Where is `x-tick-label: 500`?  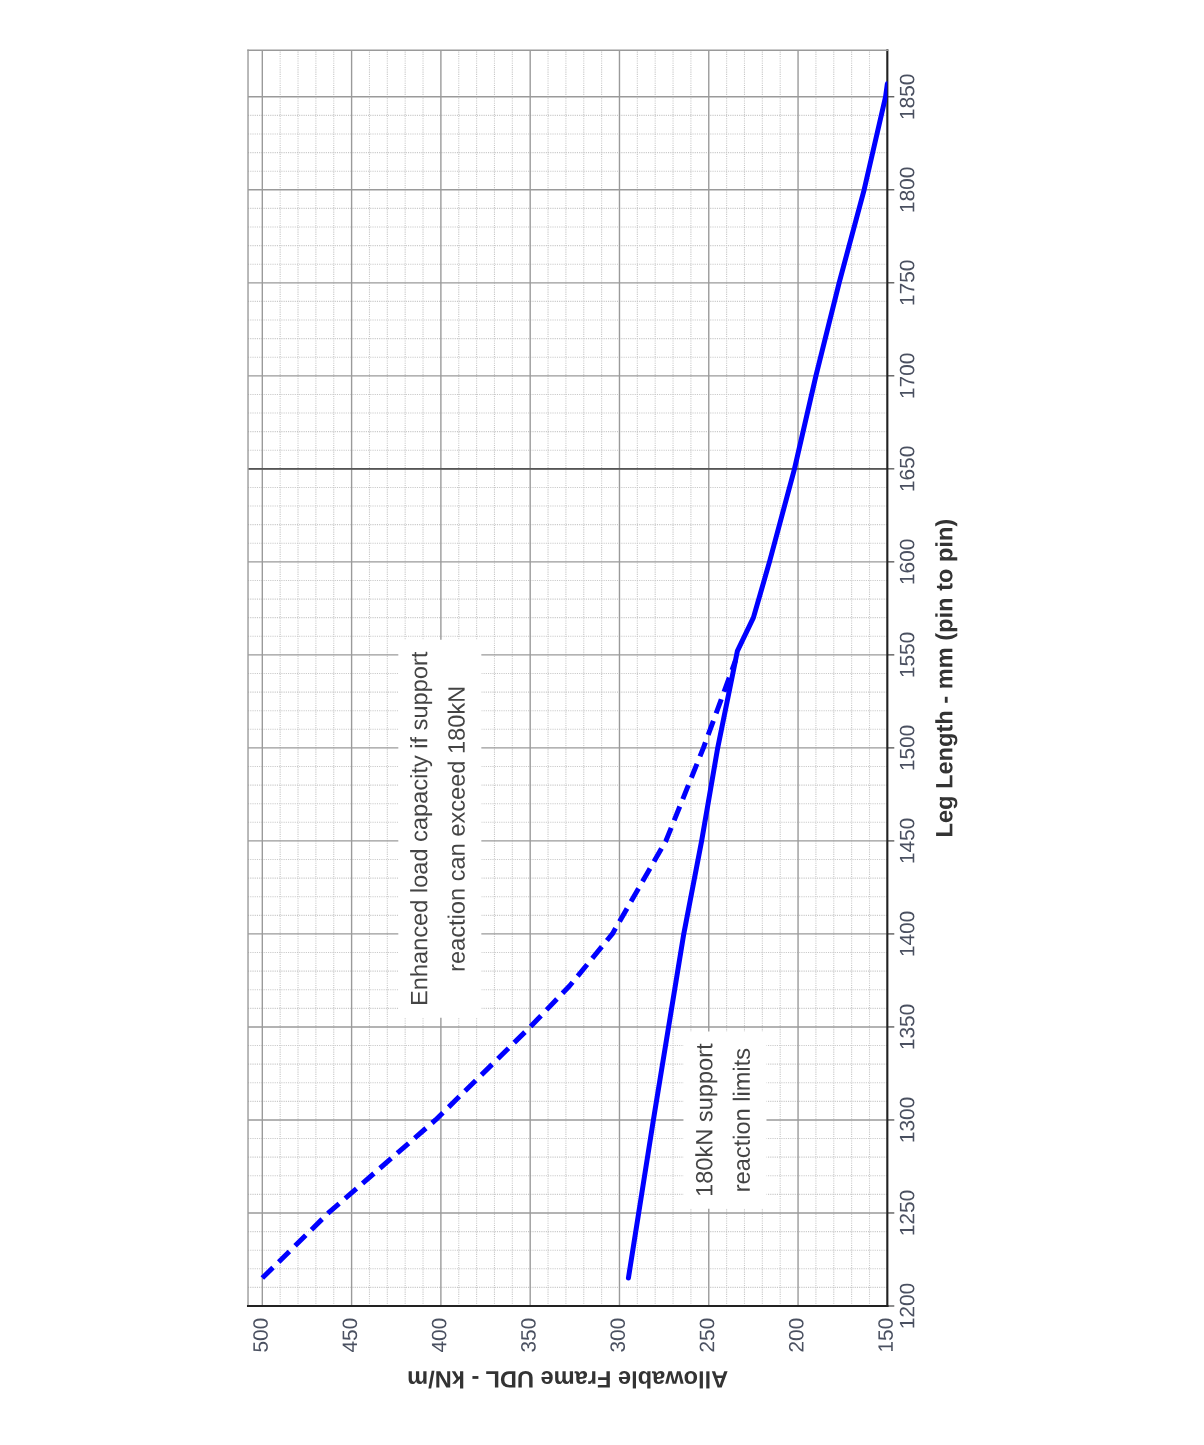 x-tick-label: 500 is located at coordinates (260, 1335).